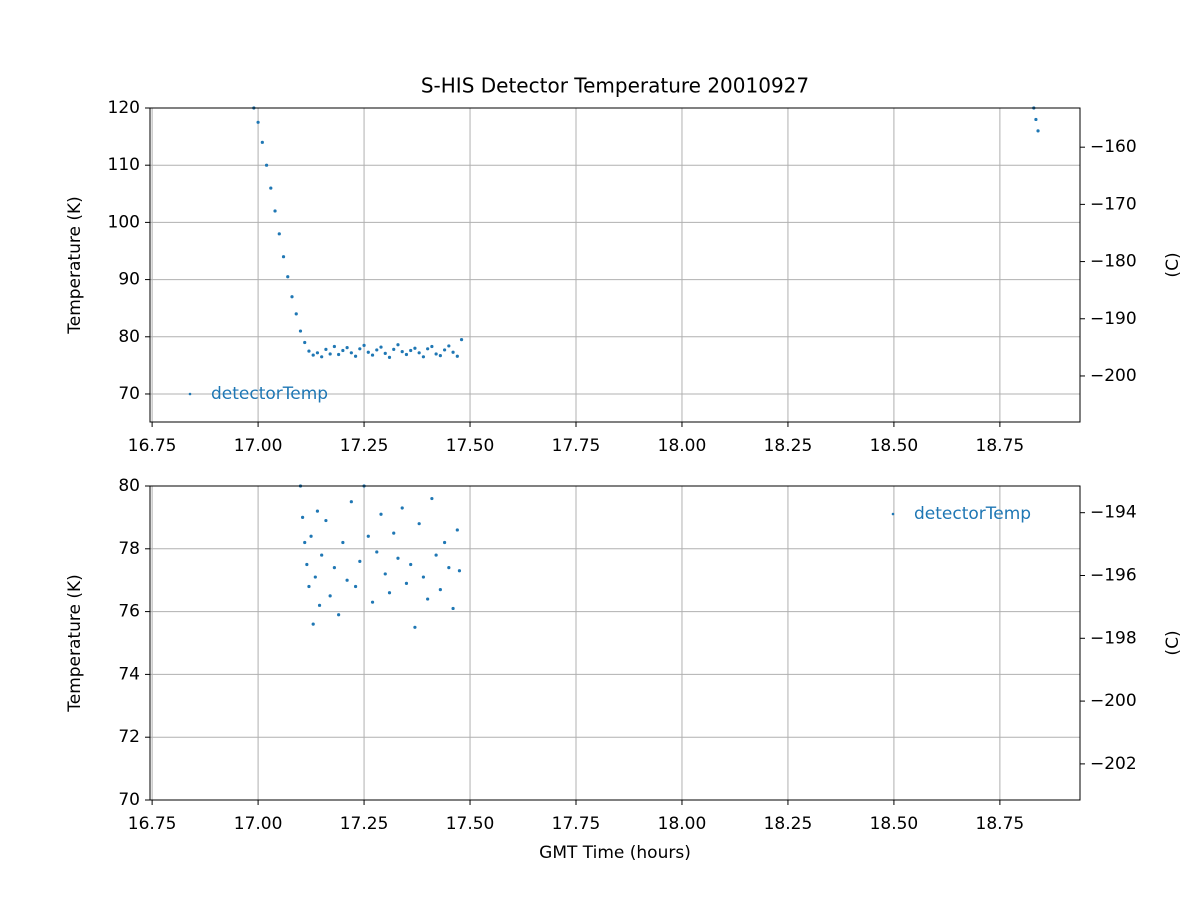 Image resolution: width=1200 pixels, height=900 pixels. What do you see at coordinates (124, 108) in the screenshot?
I see `y-tick-label: 120` at bounding box center [124, 108].